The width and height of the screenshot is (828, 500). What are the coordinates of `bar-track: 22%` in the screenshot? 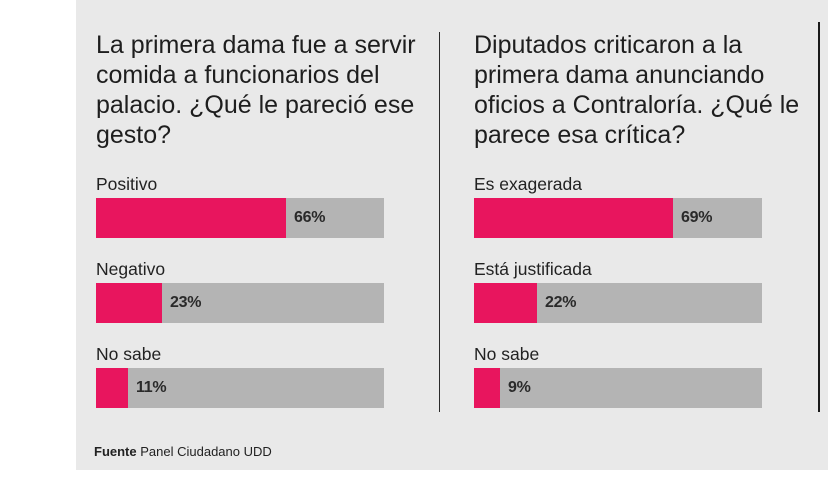 It's located at (618, 303).